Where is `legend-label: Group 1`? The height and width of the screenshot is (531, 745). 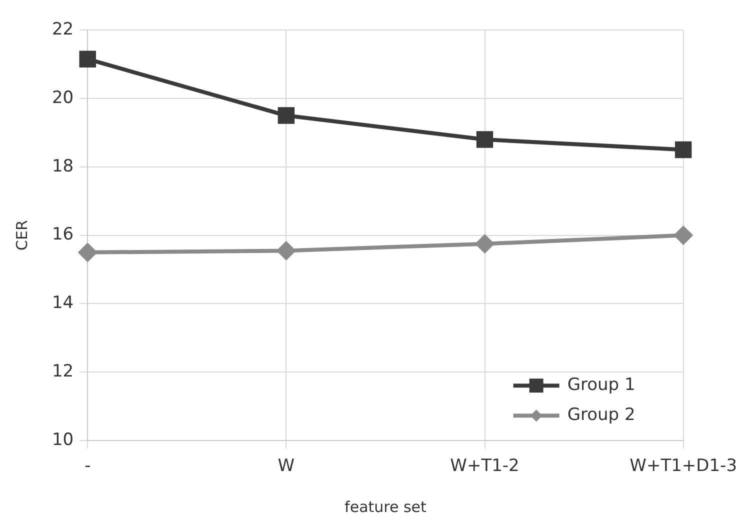 legend-label: Group 1 is located at coordinates (601, 385).